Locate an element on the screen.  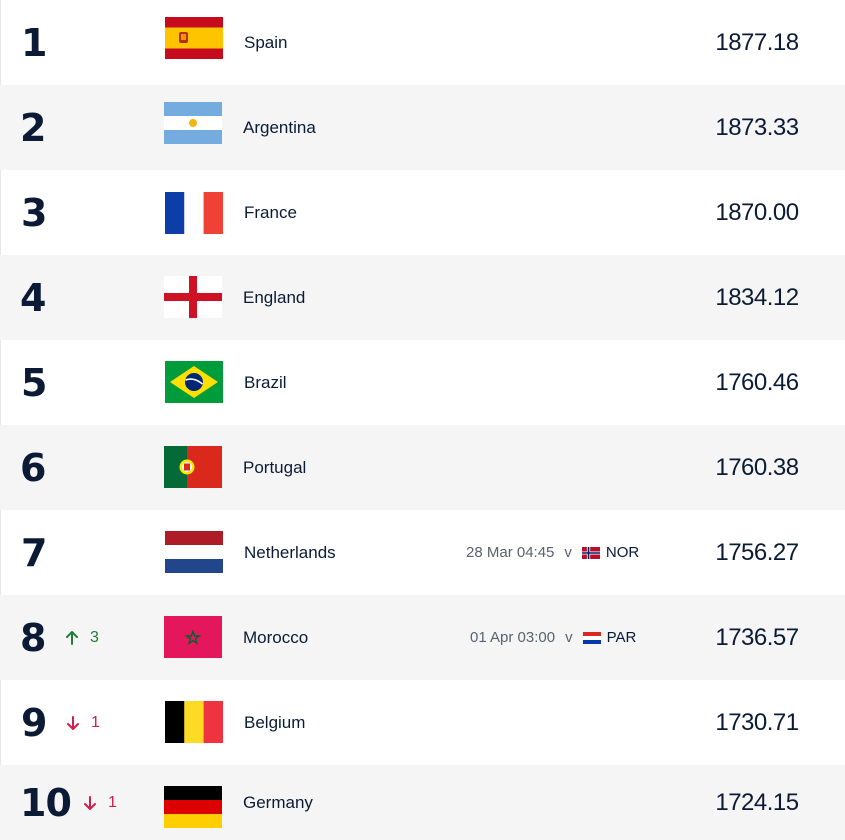
upcoming-fixture: 28 Mar 04:45 v NOR is located at coordinates (552, 552).